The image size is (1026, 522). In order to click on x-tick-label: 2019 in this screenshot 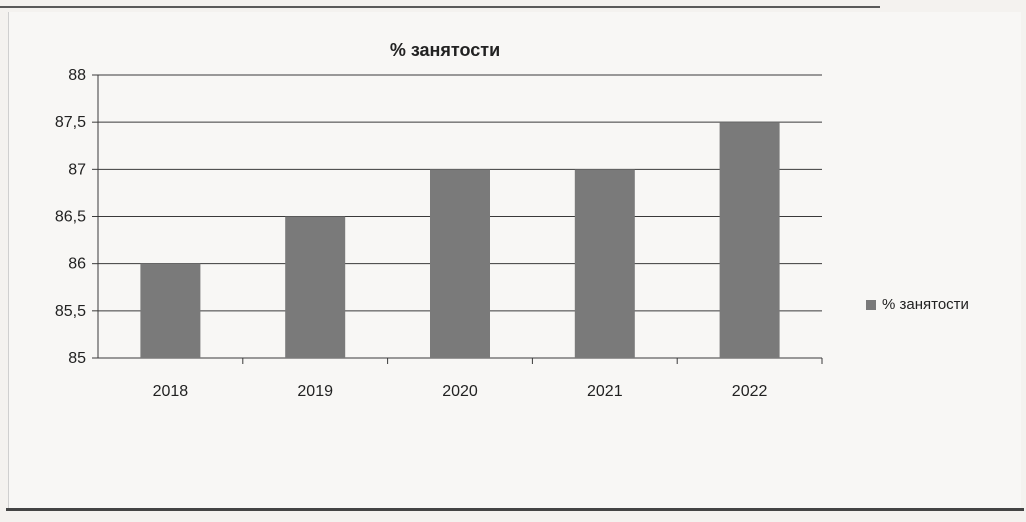, I will do `click(315, 391)`.